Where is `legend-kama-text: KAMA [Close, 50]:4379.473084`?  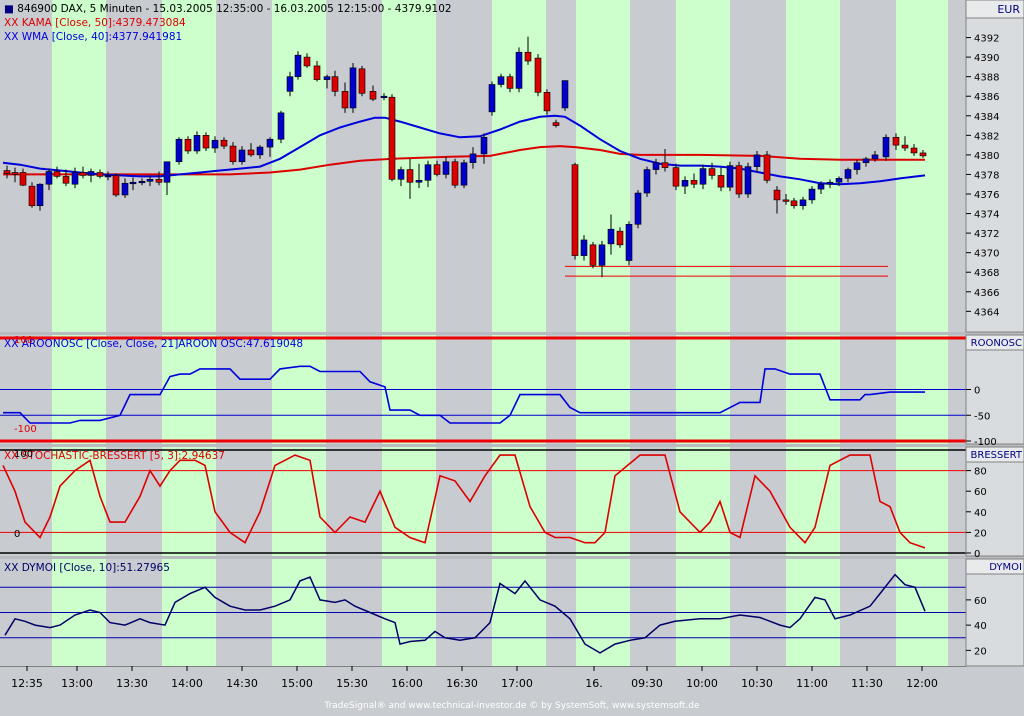 legend-kama-text: KAMA [Close, 50]:4379.473084 is located at coordinates (104, 23).